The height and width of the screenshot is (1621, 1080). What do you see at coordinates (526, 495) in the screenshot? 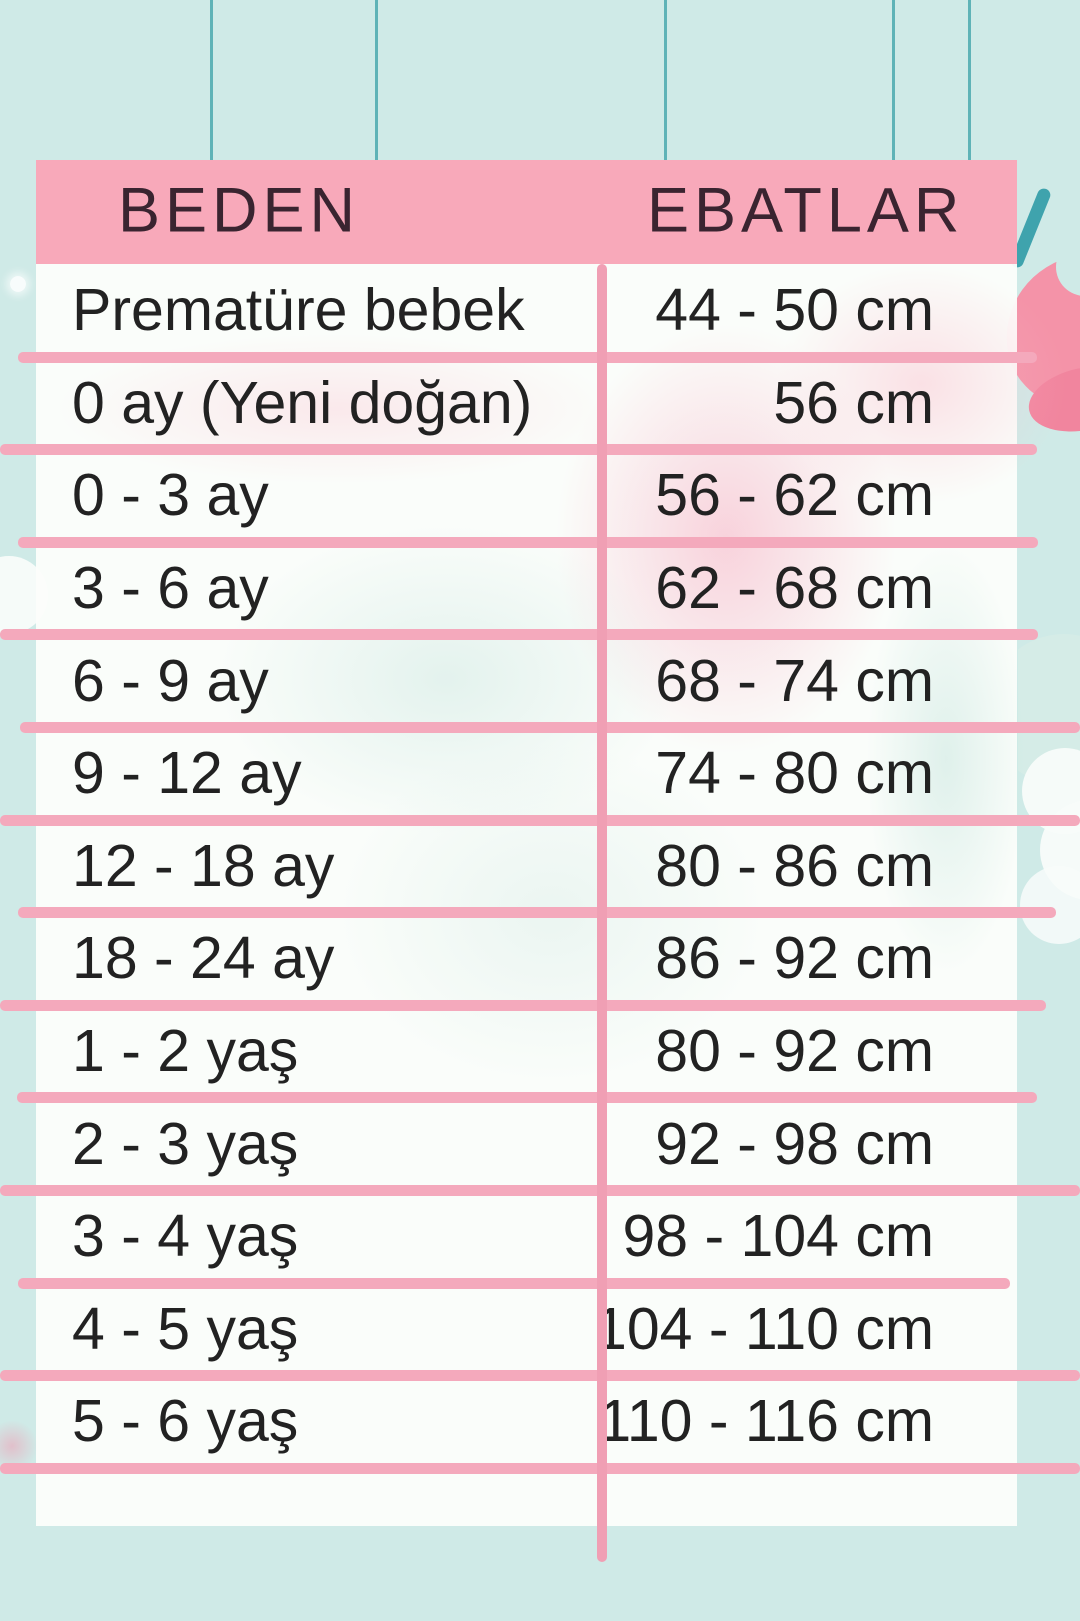
I see `table-row: 0 - 3 ay 56 - 62 cm` at bounding box center [526, 495].